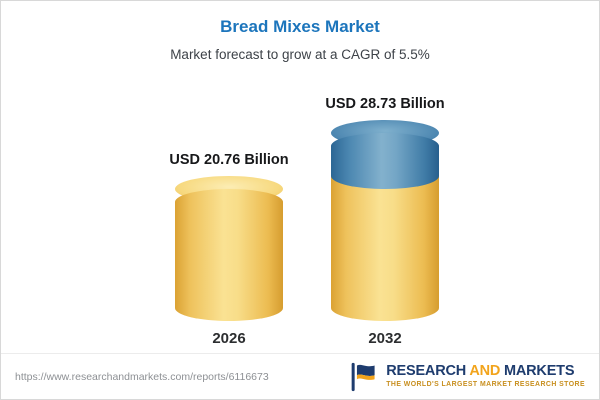 Image resolution: width=600 pixels, height=400 pixels. Describe the element at coordinates (385, 160) in the screenshot. I see `growth-segment-body` at that location.